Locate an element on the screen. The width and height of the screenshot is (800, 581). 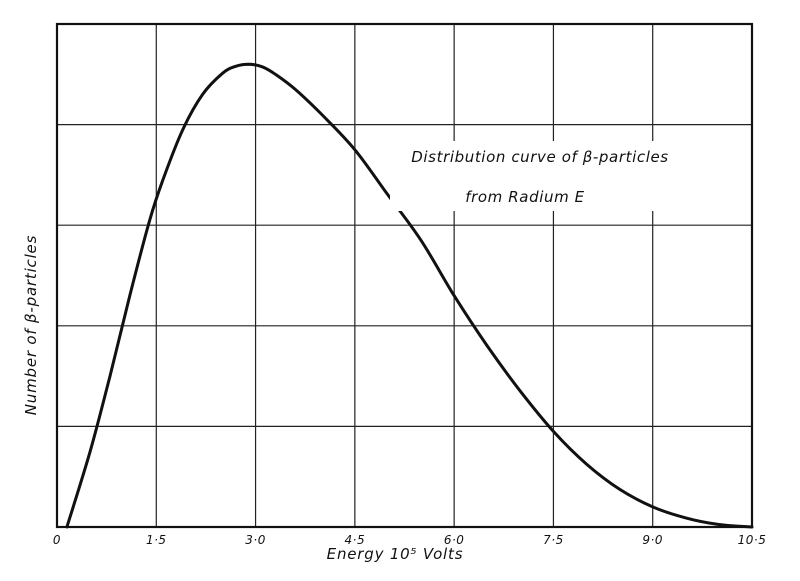
x-tick-label-5: 7·5 is located at coordinates (553, 540).